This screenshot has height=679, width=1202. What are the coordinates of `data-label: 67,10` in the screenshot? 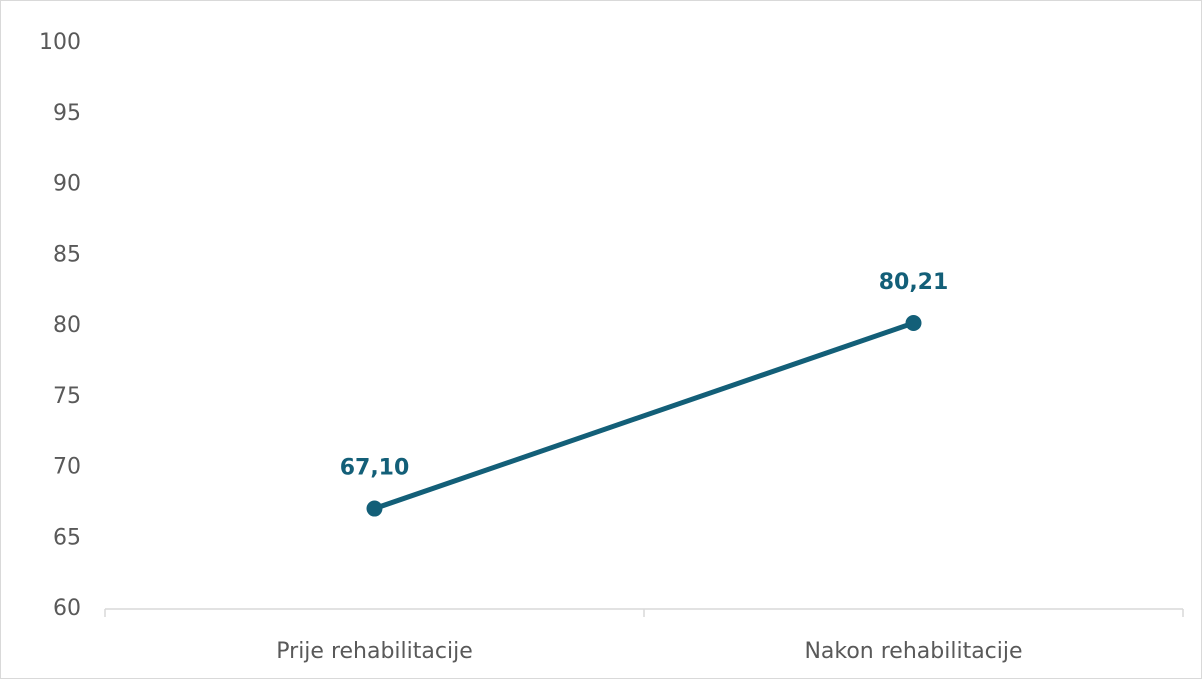 It's located at (375, 468).